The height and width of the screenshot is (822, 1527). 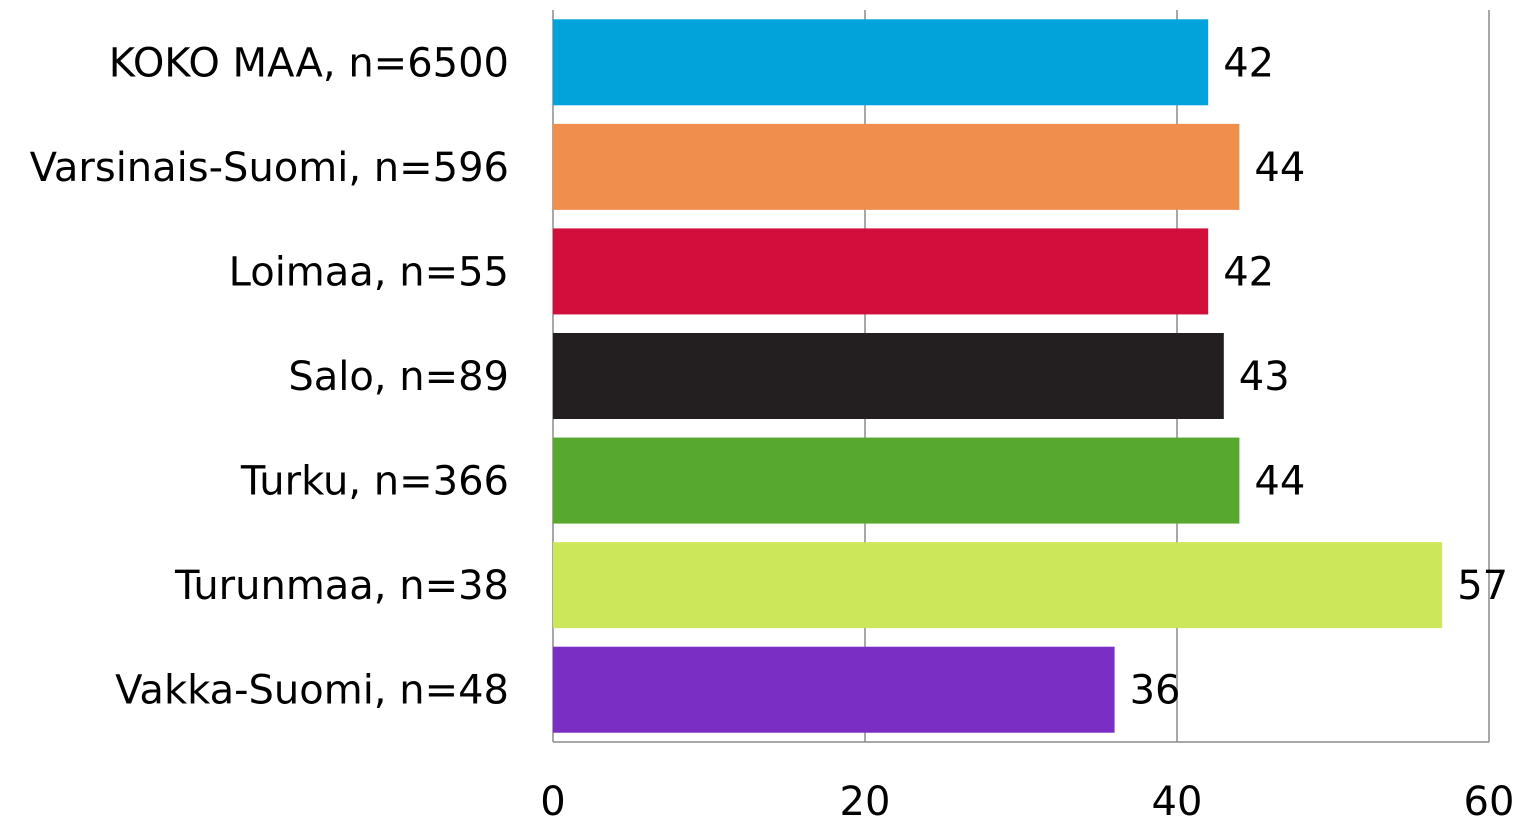 What do you see at coordinates (1177, 800) in the screenshot?
I see `x-tick-label-40: 40` at bounding box center [1177, 800].